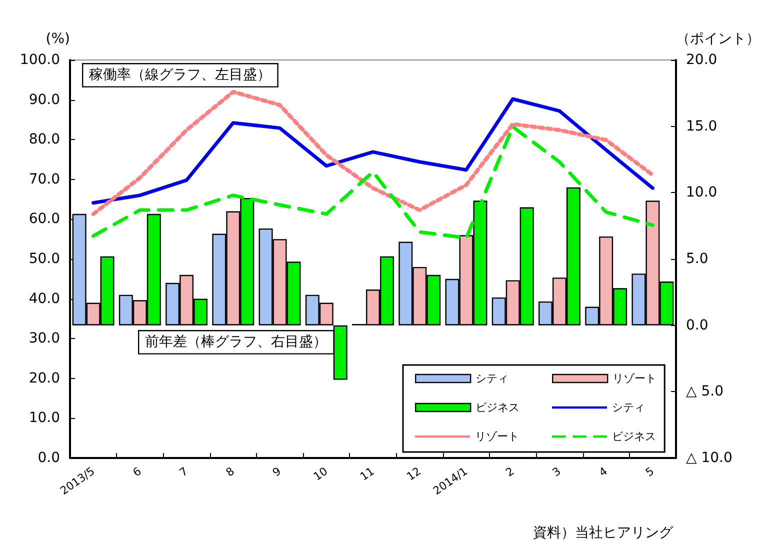 The width and height of the screenshot is (763, 552). Describe the element at coordinates (44, 140) in the screenshot. I see `y-tick-label: 80.0` at that location.